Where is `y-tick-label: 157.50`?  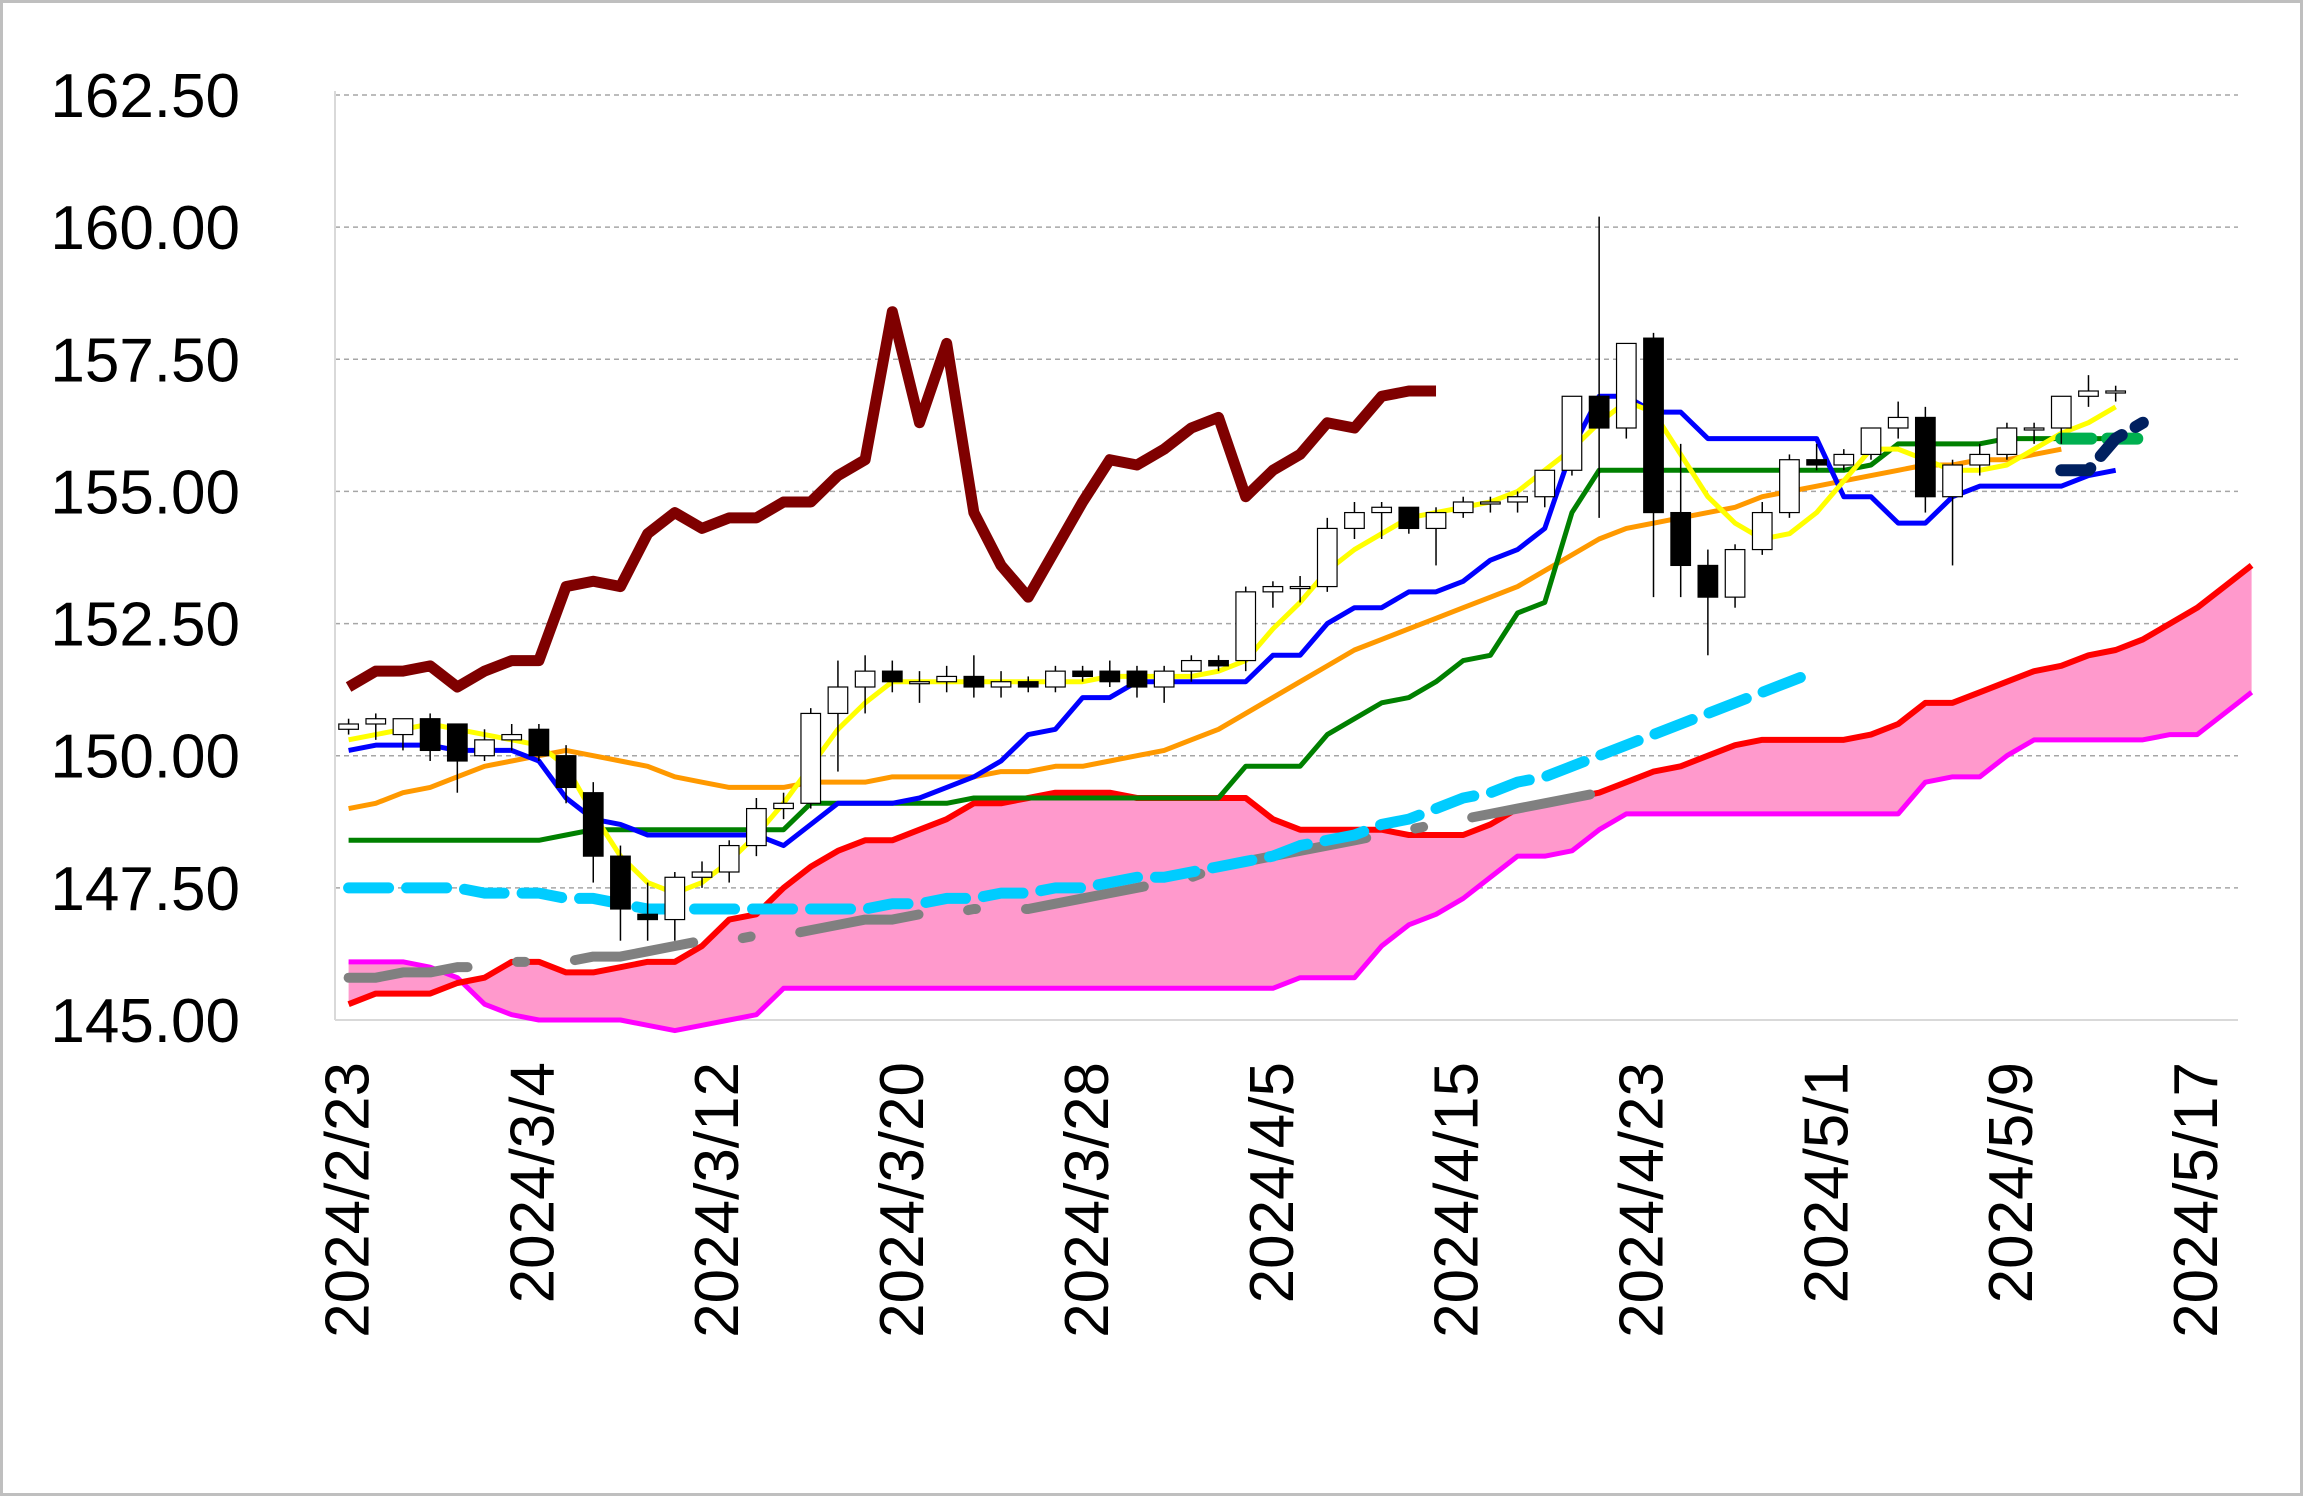 y-tick-label: 157.50 is located at coordinates (145, 360).